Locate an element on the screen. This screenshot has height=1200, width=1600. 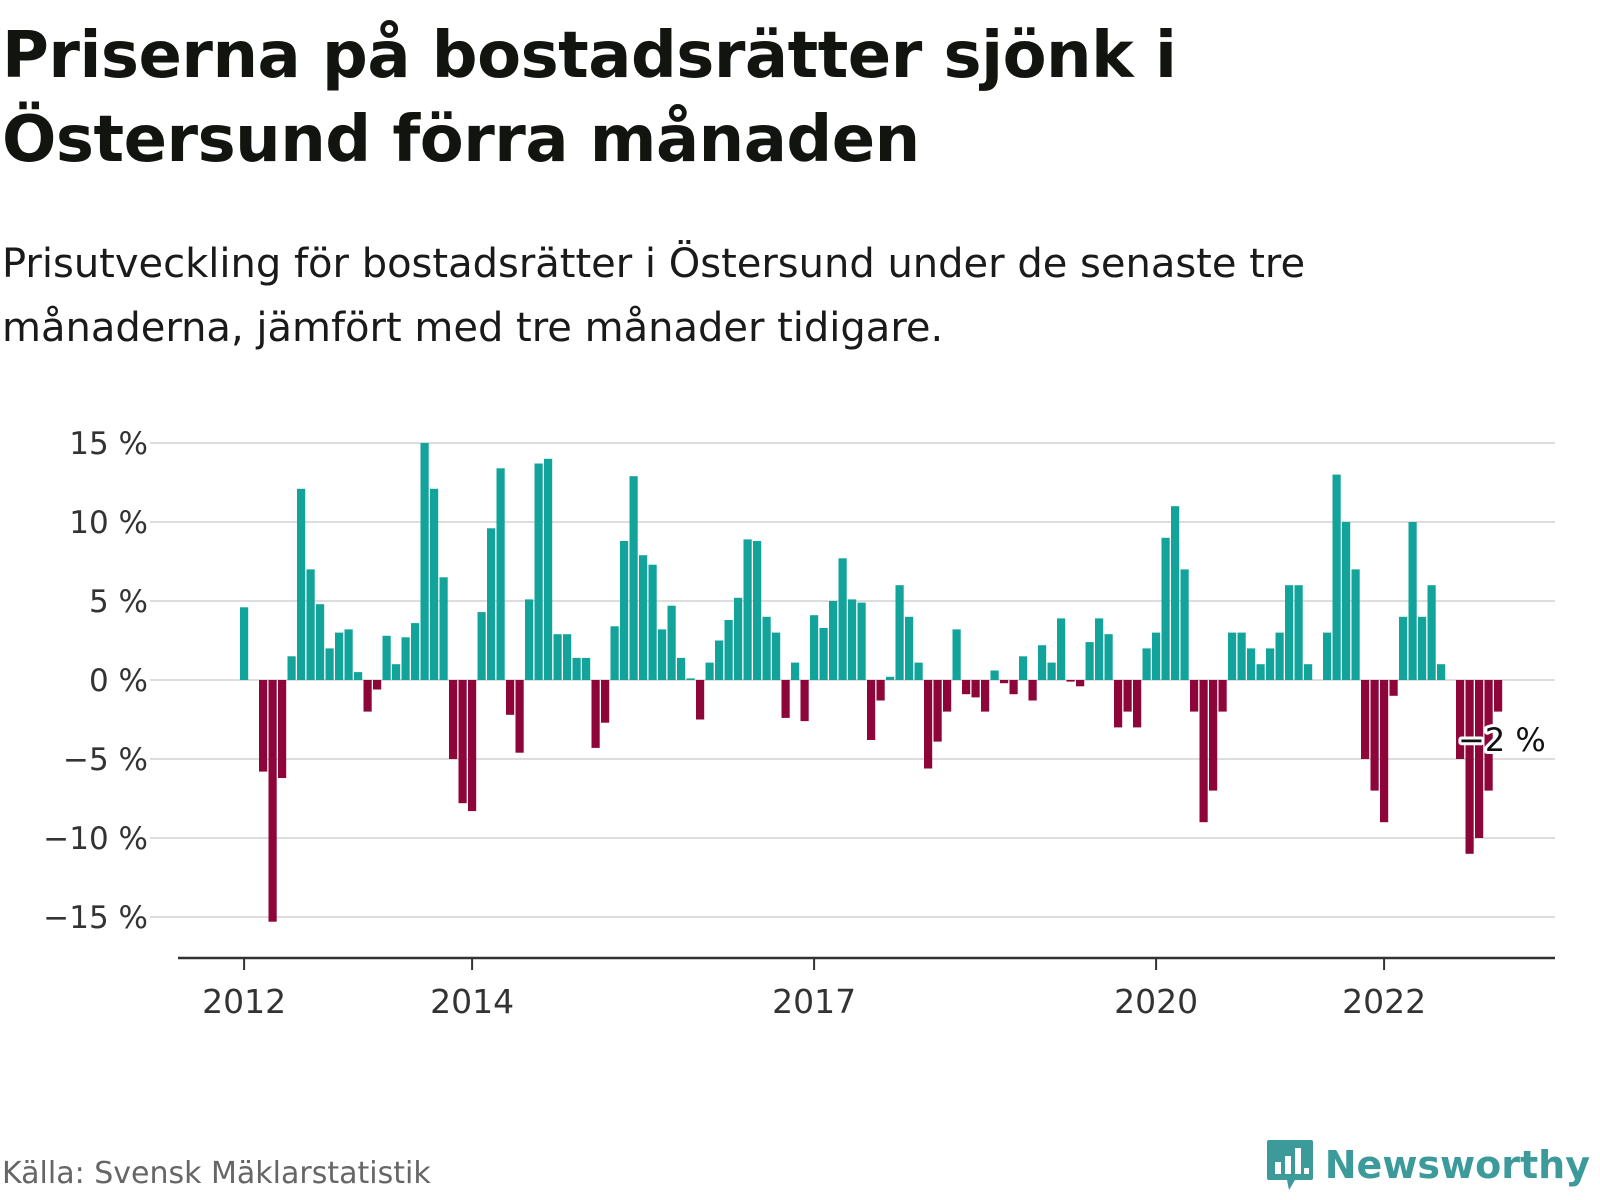
brand-name: Newsworthy is located at coordinates (1457, 1165).